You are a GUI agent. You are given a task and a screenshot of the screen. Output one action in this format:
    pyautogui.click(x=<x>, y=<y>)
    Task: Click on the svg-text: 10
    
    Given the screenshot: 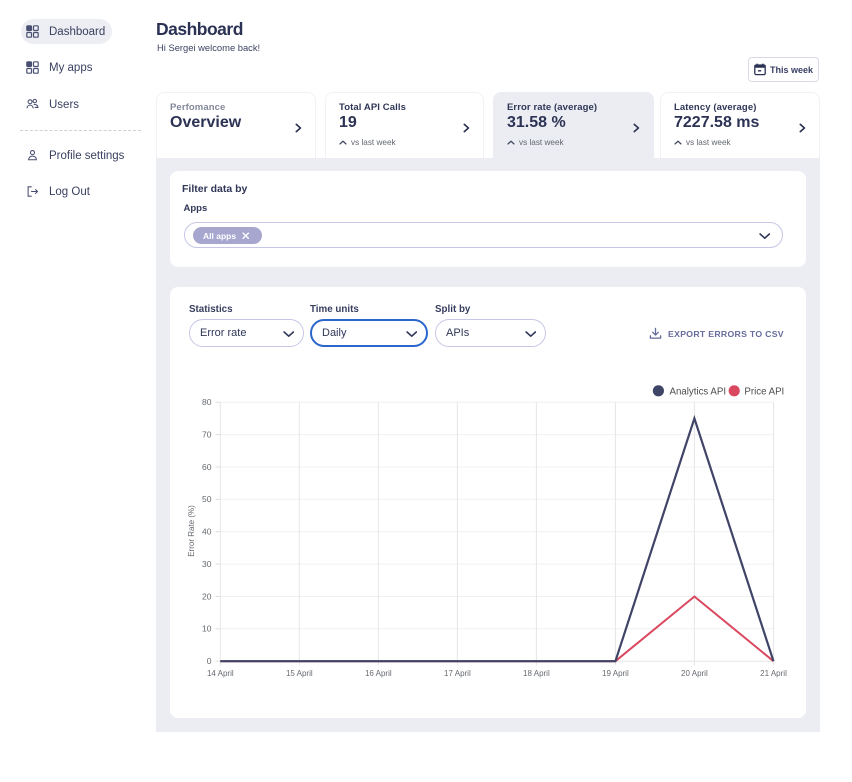 What is the action you would take?
    pyautogui.click(x=207, y=629)
    